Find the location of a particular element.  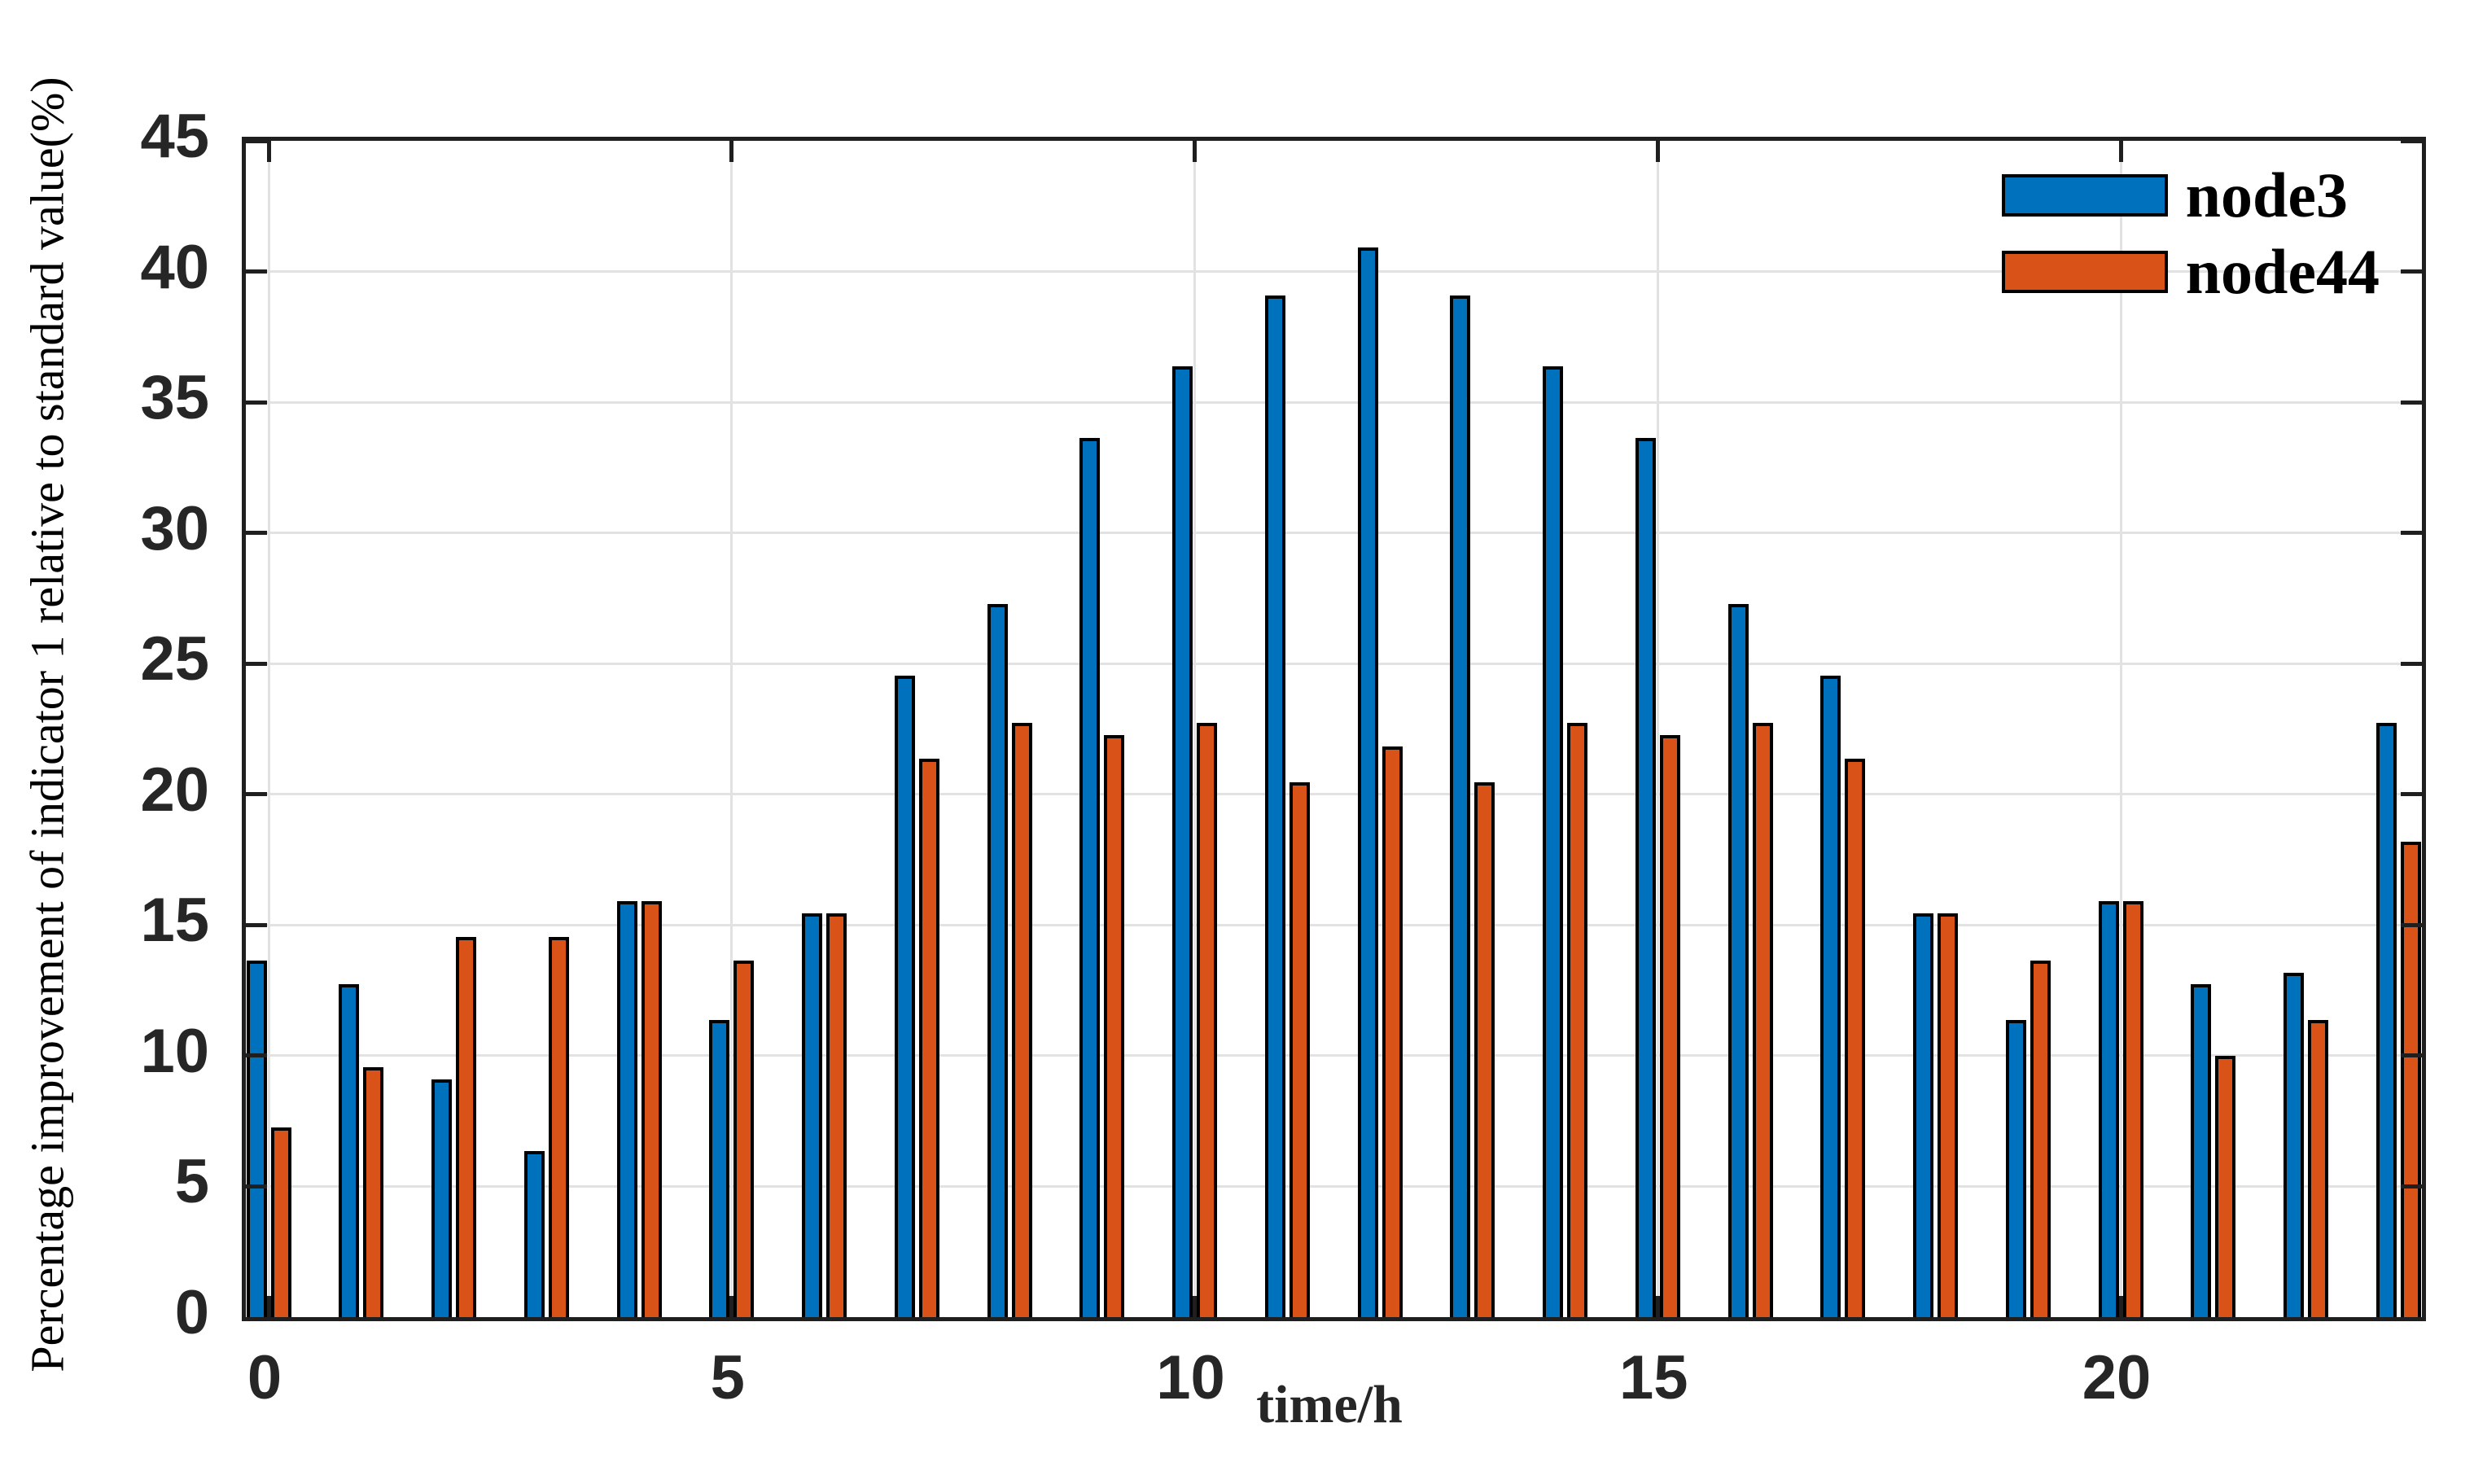

bar-node3-h13 is located at coordinates (1460, 806).